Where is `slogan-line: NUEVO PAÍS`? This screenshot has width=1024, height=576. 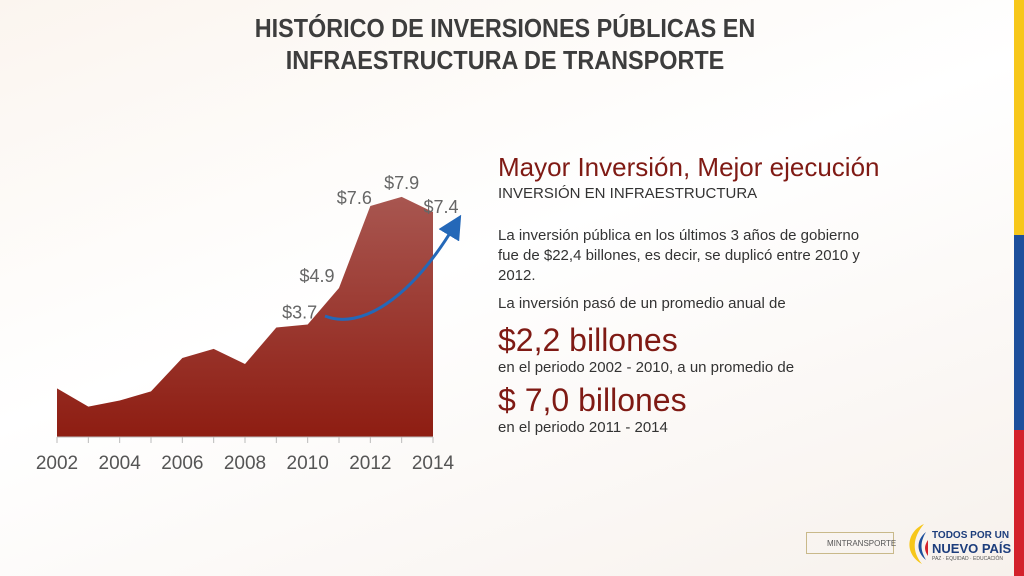 slogan-line: NUEVO PAÍS is located at coordinates (972, 548).